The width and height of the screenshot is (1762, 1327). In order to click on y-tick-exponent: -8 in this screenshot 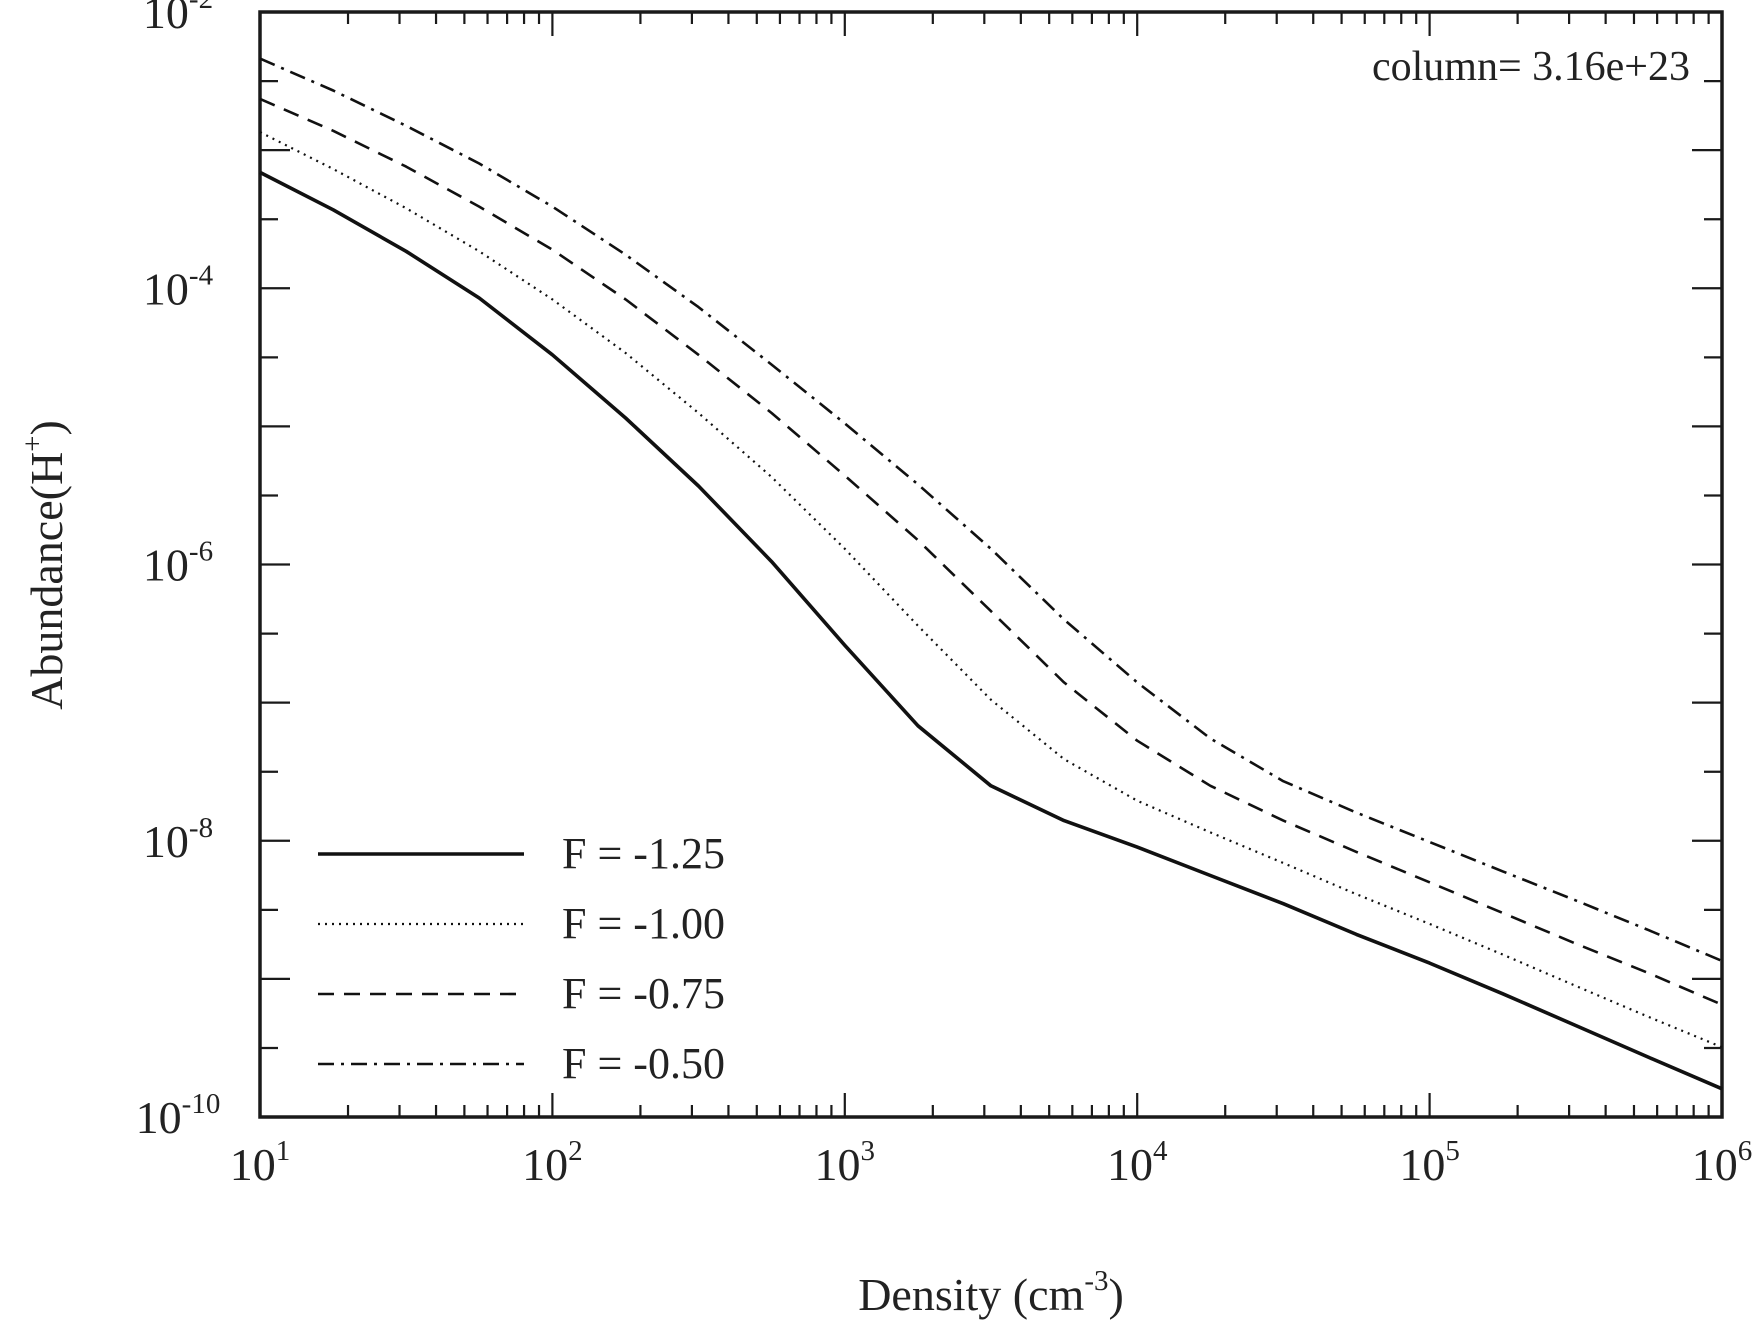, I will do `click(201, 828)`.